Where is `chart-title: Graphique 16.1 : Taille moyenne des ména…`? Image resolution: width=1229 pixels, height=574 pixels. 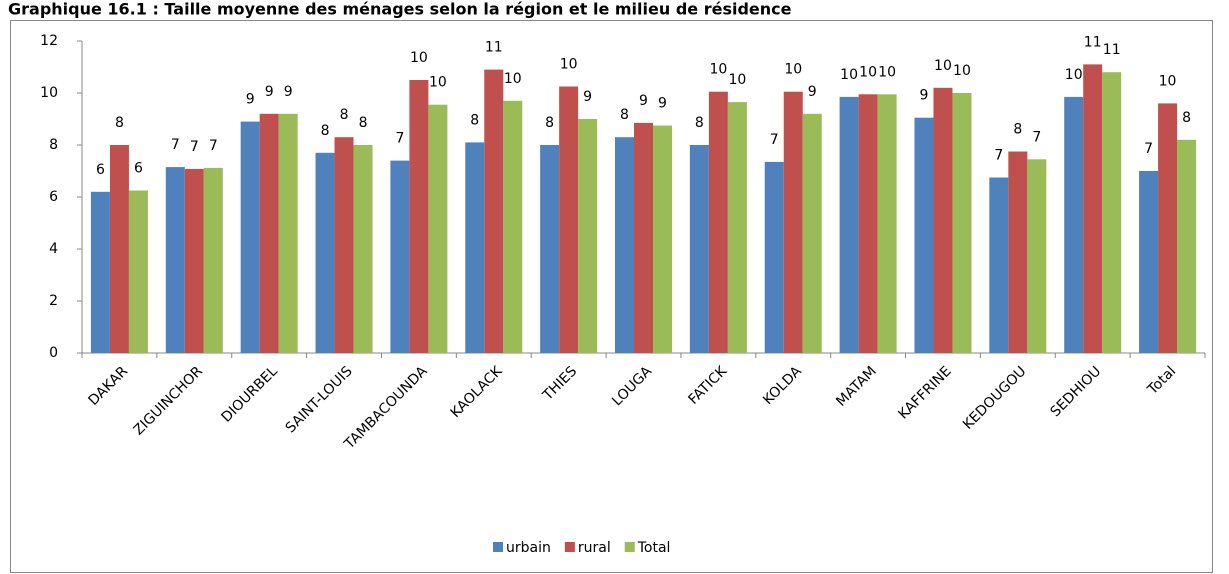 chart-title: Graphique 16.1 : Taille moyenne des ména… is located at coordinates (400, 9).